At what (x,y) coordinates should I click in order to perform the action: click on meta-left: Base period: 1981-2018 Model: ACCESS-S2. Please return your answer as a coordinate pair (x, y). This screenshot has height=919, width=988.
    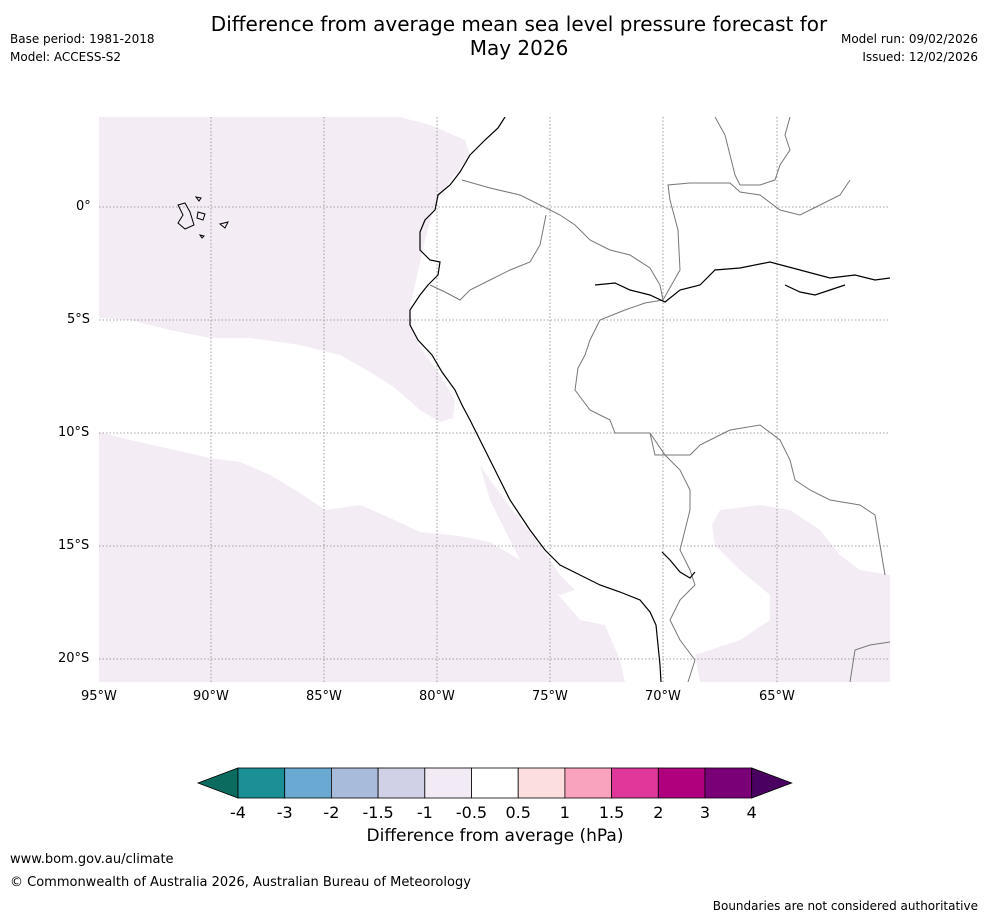
    Looking at the image, I should click on (82, 48).